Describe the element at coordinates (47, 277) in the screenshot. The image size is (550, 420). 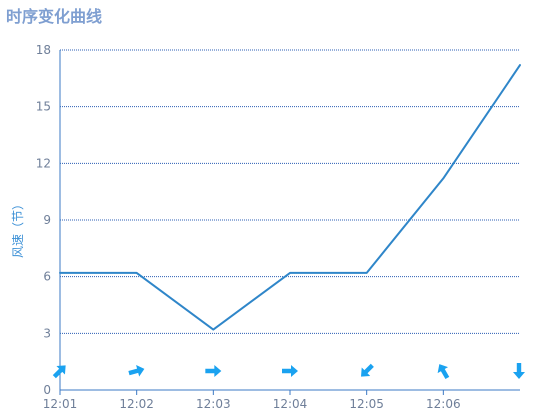
I see `y-tick-label: 6` at that location.